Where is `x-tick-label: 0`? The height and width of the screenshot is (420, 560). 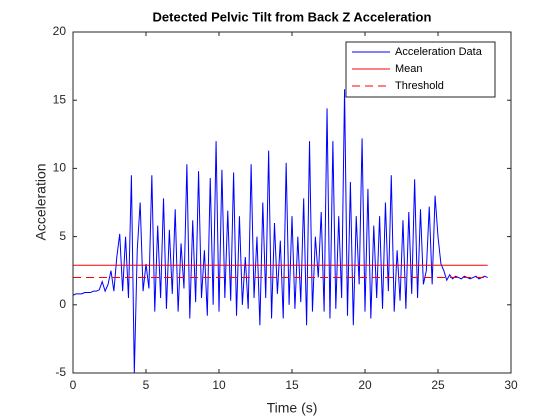 x-tick-label: 0 is located at coordinates (73, 385).